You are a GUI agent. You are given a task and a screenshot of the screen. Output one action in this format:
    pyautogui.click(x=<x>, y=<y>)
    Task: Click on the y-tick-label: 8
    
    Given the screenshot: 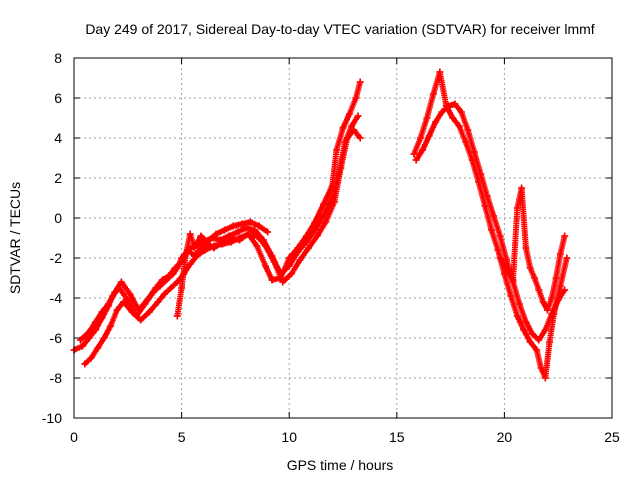 What is the action you would take?
    pyautogui.click(x=58, y=58)
    